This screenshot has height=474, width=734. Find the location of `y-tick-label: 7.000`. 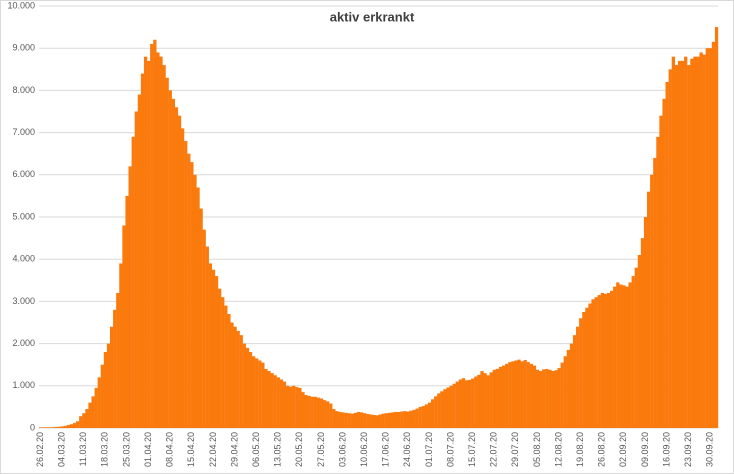

y-tick-label: 7.000 is located at coordinates (23, 132).